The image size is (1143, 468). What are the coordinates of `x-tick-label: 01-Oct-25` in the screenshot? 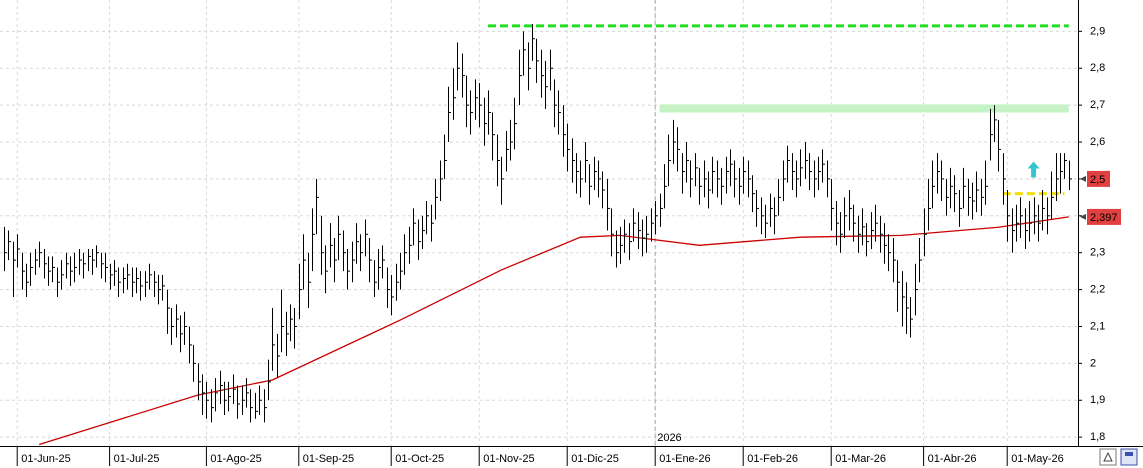 It's located at (419, 459).